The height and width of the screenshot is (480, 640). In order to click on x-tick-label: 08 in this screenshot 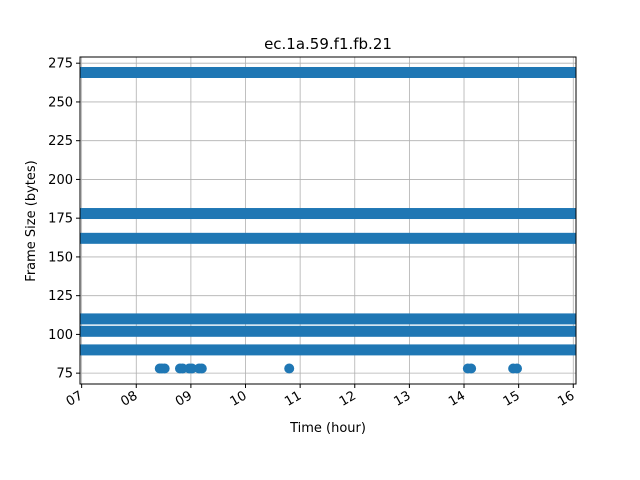, I will do `click(129, 398)`.